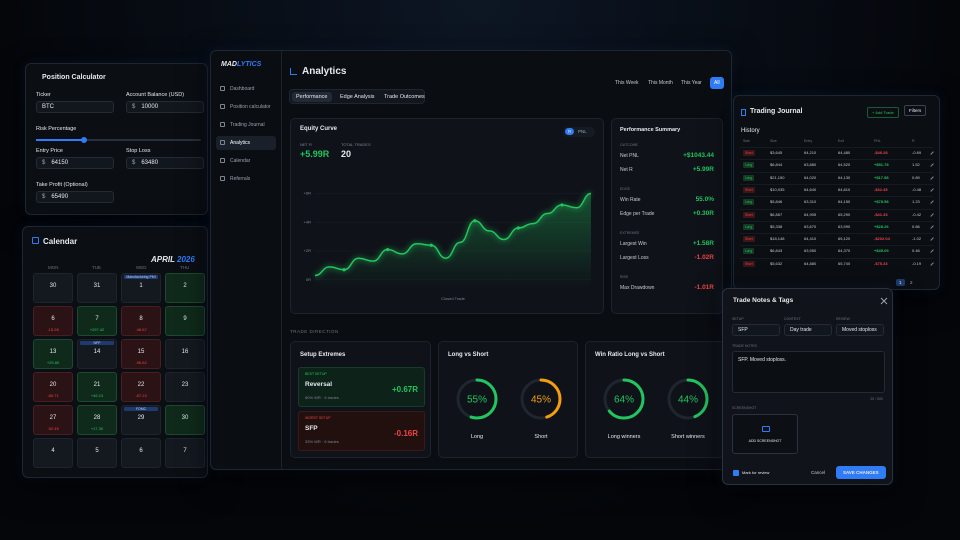 This screenshot has height=540, width=960. I want to click on range-filter: This Week, so click(627, 83).